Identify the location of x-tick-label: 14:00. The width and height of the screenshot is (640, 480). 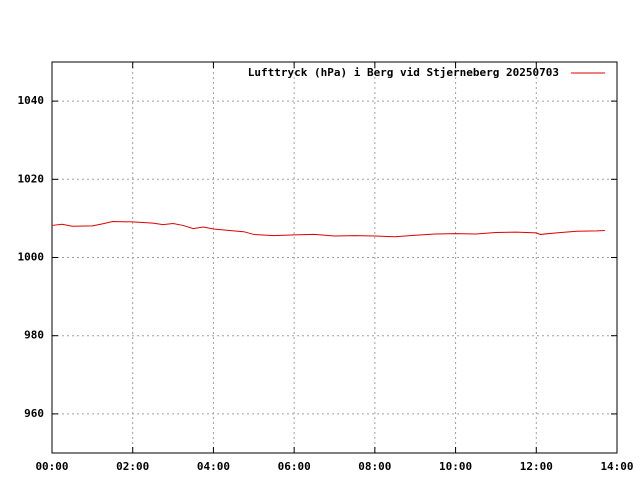
(616, 466).